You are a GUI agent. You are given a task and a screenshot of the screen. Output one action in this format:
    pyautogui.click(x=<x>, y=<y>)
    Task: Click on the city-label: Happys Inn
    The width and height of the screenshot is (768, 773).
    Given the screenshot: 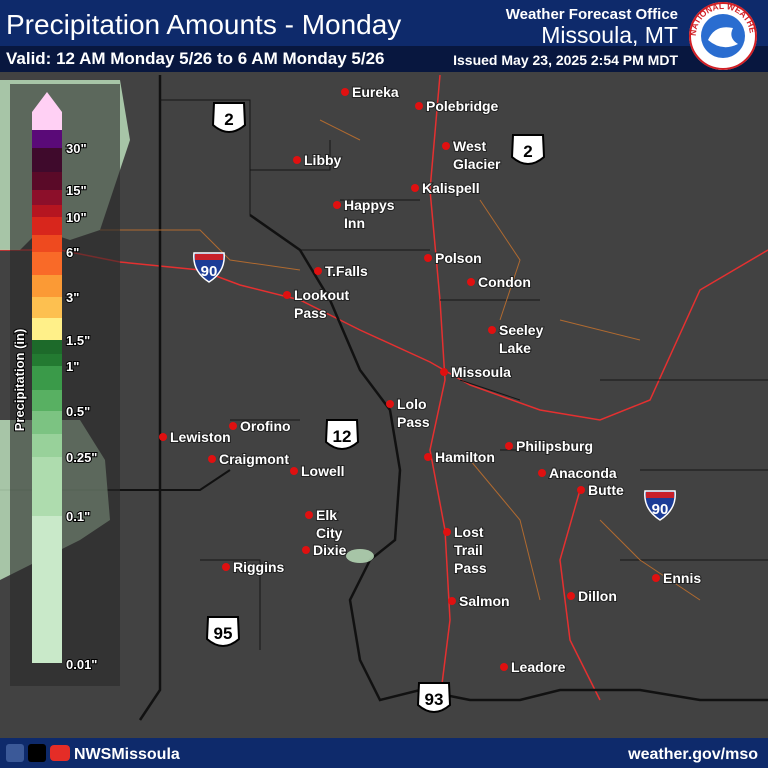 What is the action you would take?
    pyautogui.click(x=369, y=214)
    